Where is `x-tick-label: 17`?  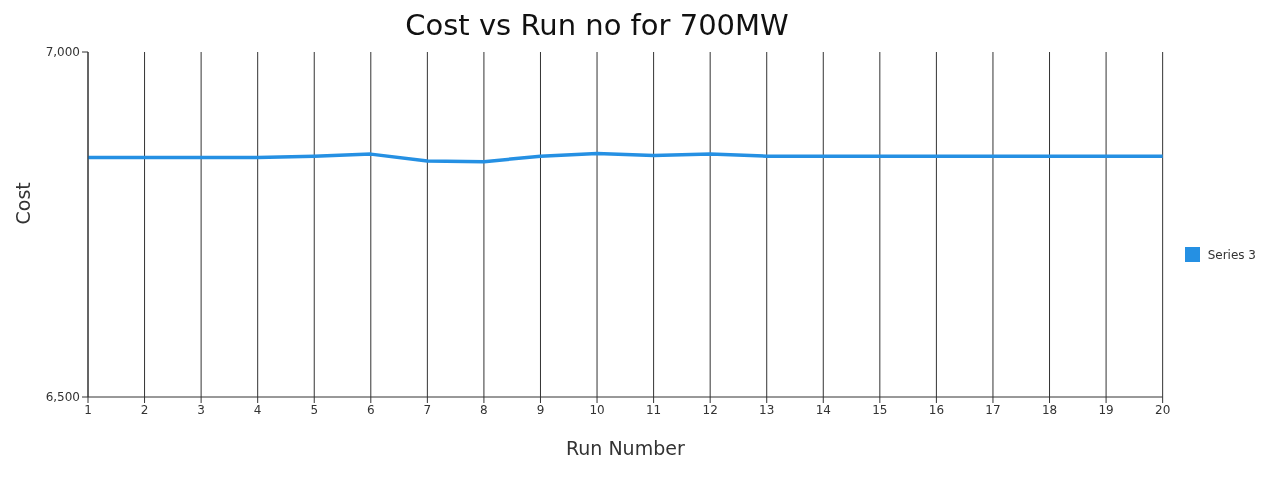 x-tick-label: 17 is located at coordinates (993, 409).